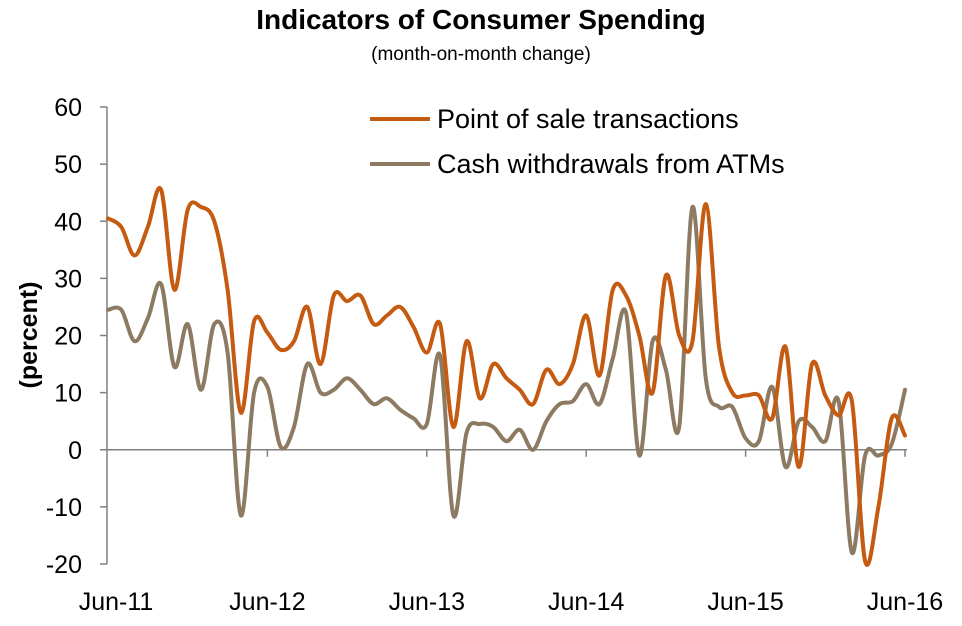 The width and height of the screenshot is (962, 626). I want to click on y-tick-labels: 60 50 40 30 20 10 0 -10 -20, so click(64, 336).